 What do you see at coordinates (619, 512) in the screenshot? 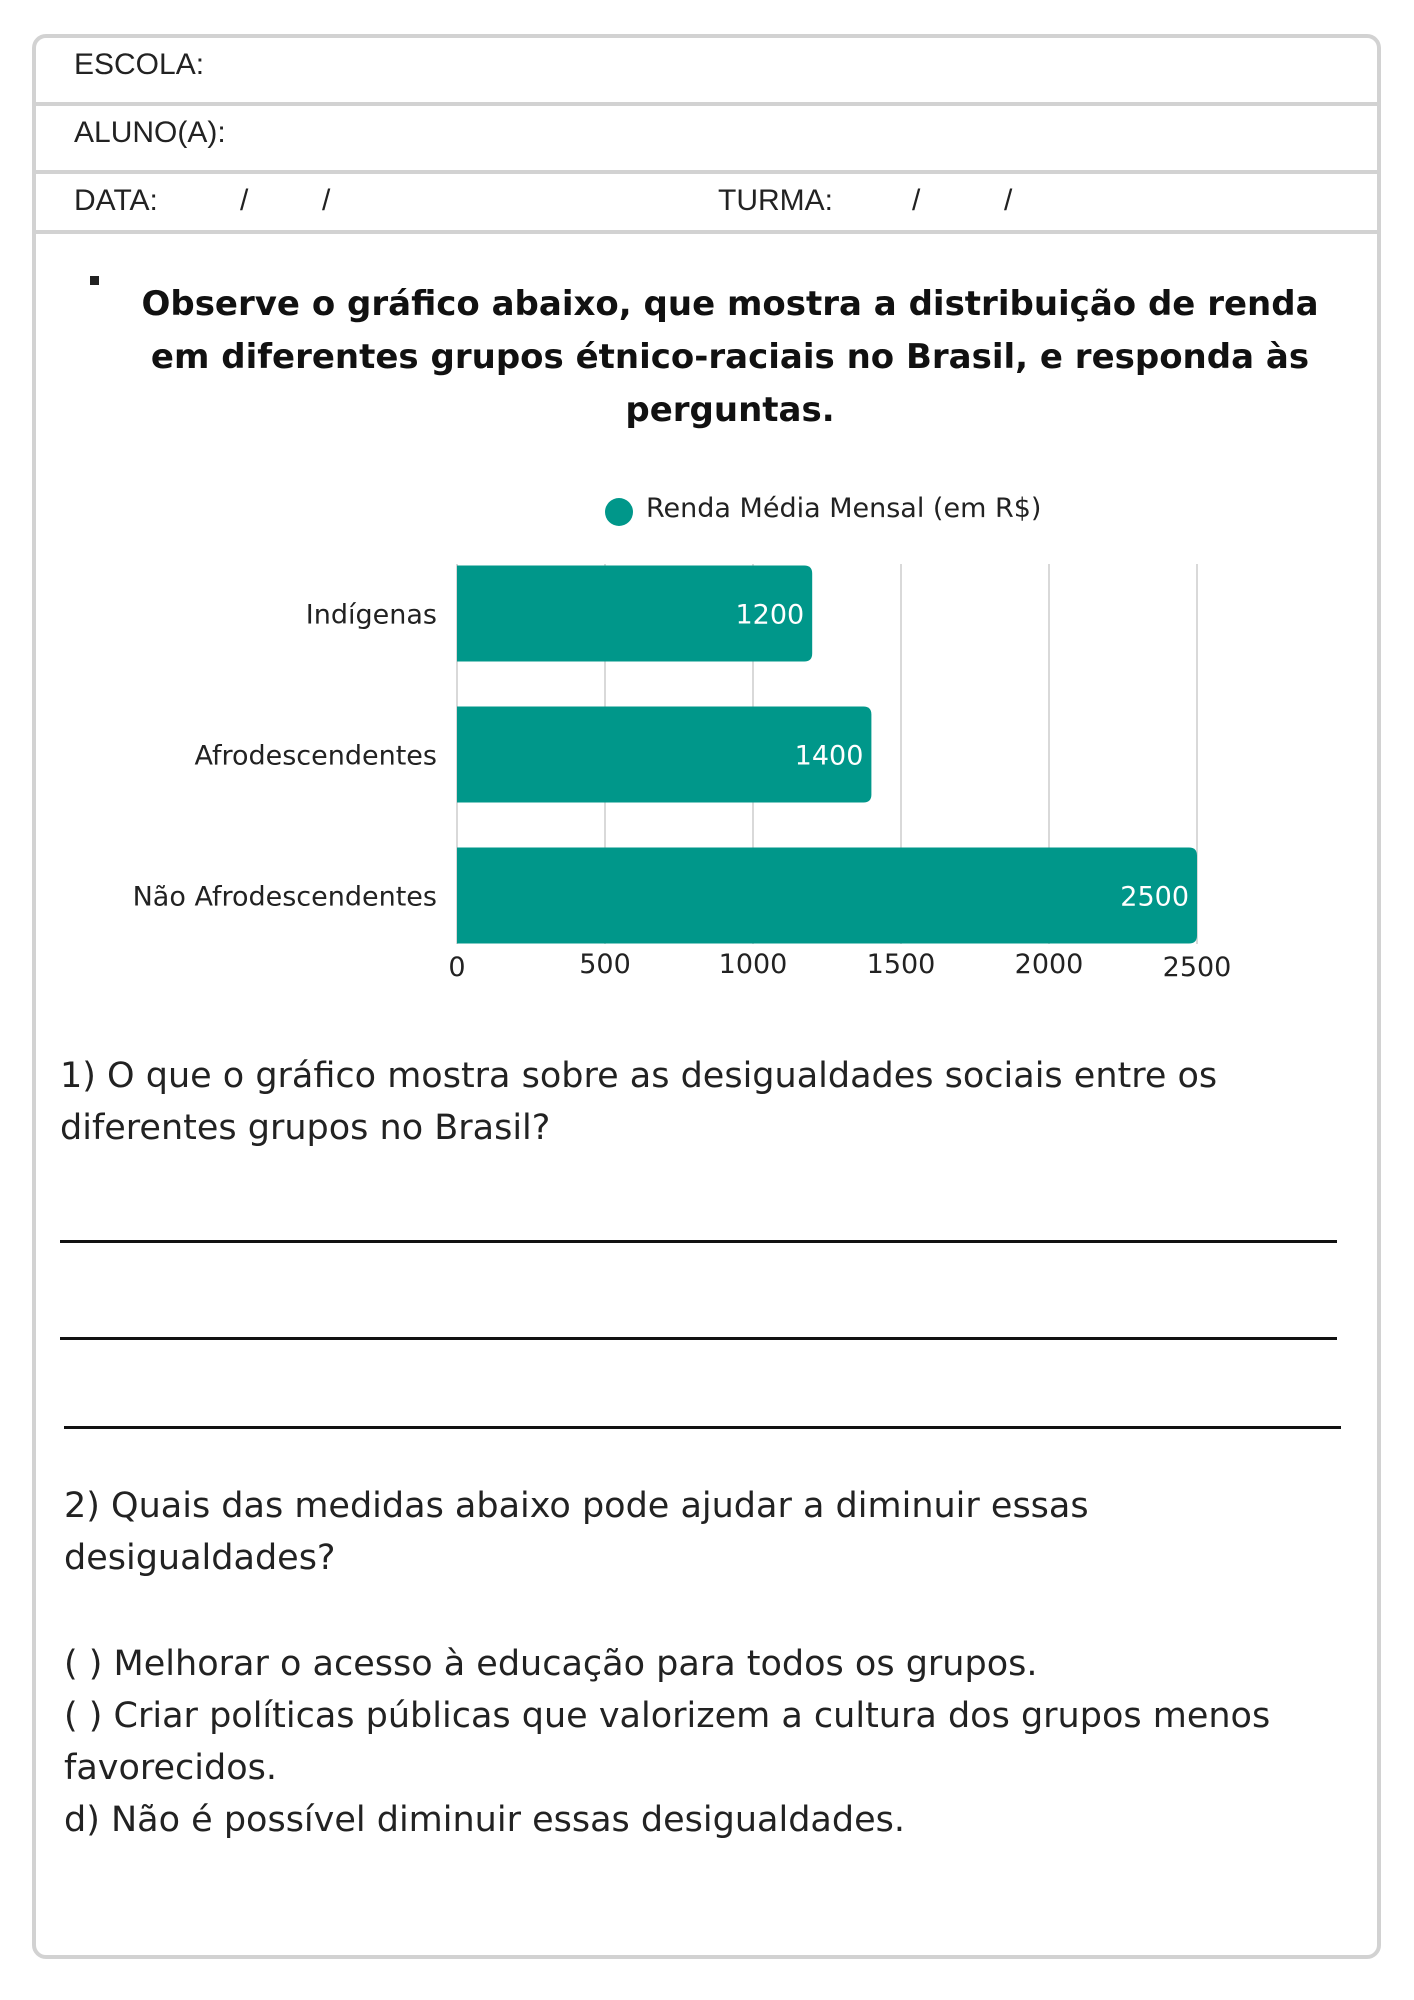
I see `legend-swatch` at bounding box center [619, 512].